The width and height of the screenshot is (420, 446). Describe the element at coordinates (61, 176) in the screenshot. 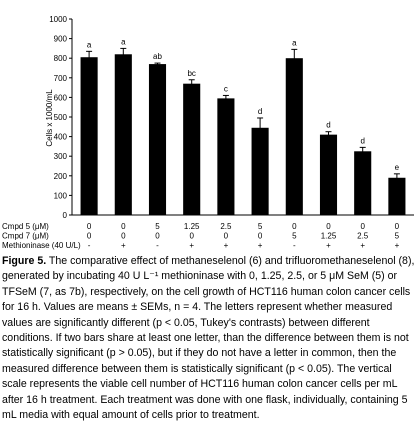

I see `y-tick-label: 200` at that location.